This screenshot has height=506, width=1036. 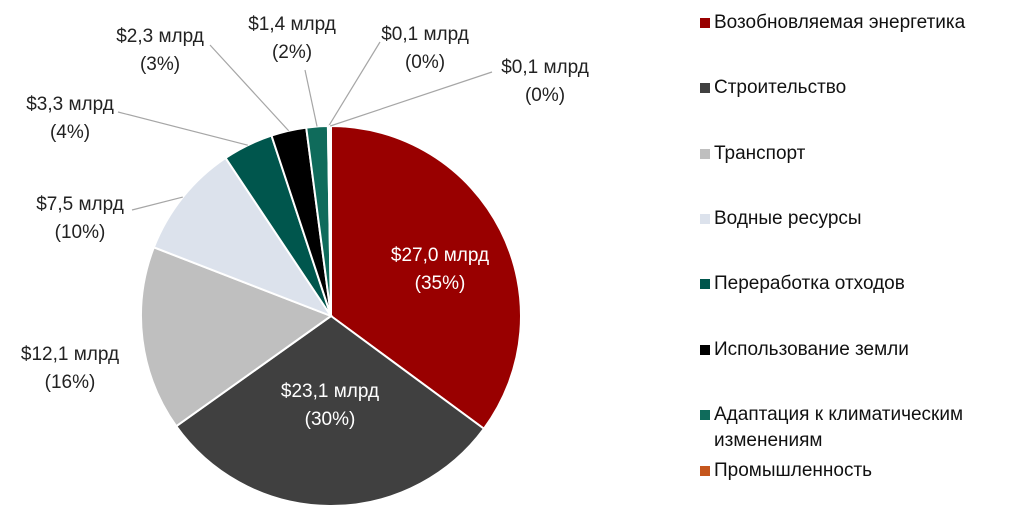 I want to click on legend-entry: Промышленность, so click(x=865, y=471).